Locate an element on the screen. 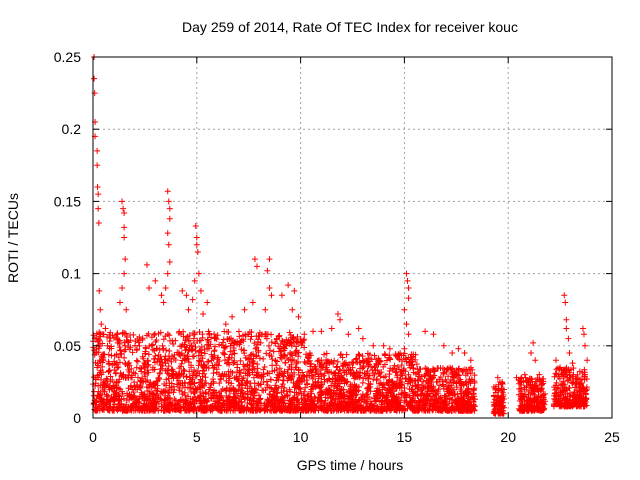 The width and height of the screenshot is (640, 480). y-tick-label: 0.2 is located at coordinates (72, 129).